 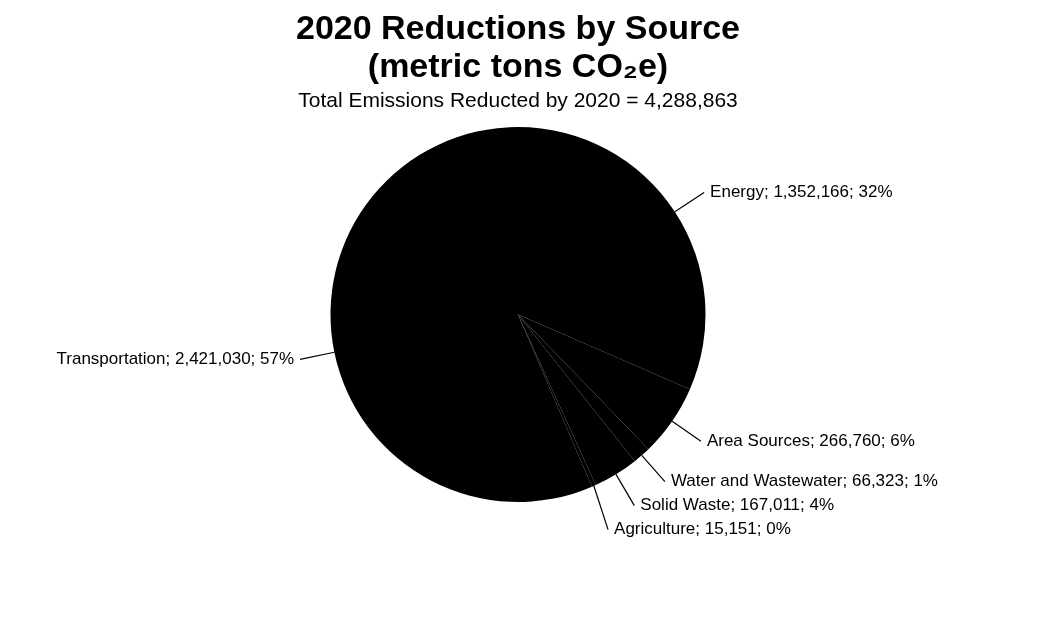 What do you see at coordinates (737, 505) in the screenshot?
I see `slice-label: Solid Waste; 167,011; 4%` at bounding box center [737, 505].